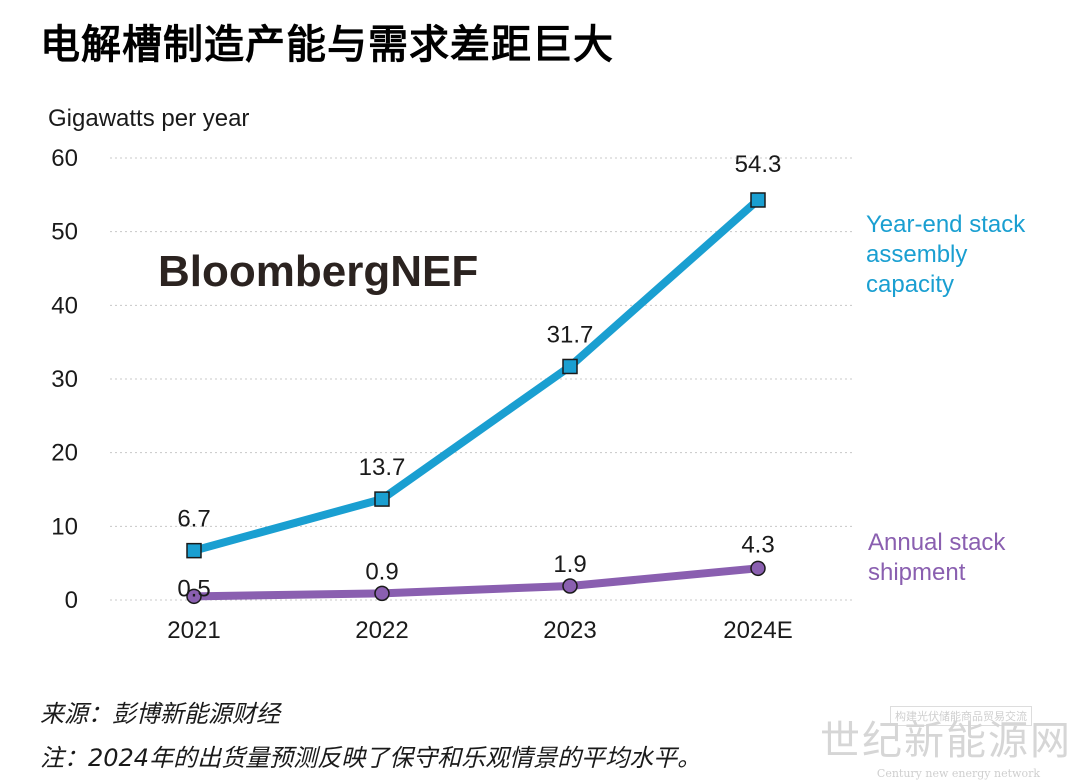 Image resolution: width=1080 pixels, height=784 pixels. What do you see at coordinates (569, 564) in the screenshot?
I see `data-label: 1.9` at bounding box center [569, 564].